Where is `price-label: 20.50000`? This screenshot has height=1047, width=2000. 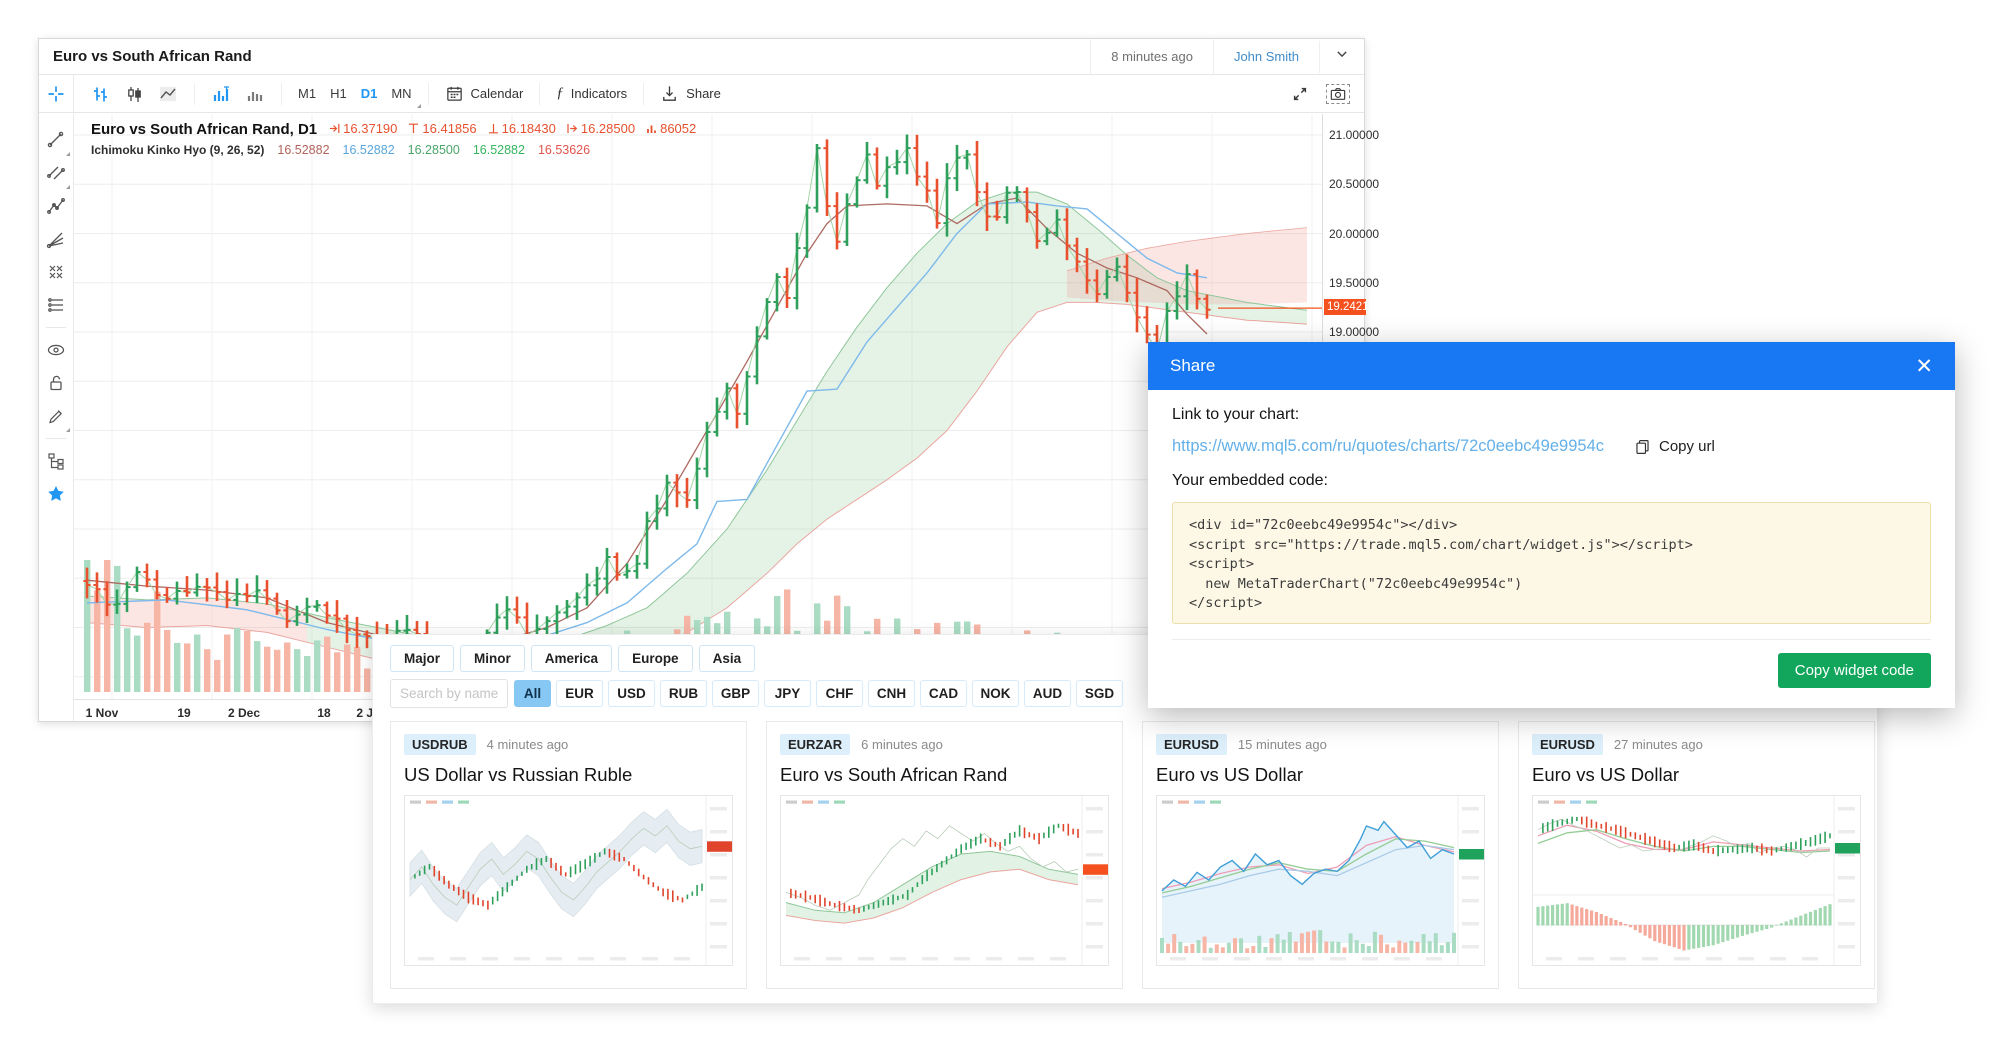
price-label: 20.50000 is located at coordinates (1354, 184).